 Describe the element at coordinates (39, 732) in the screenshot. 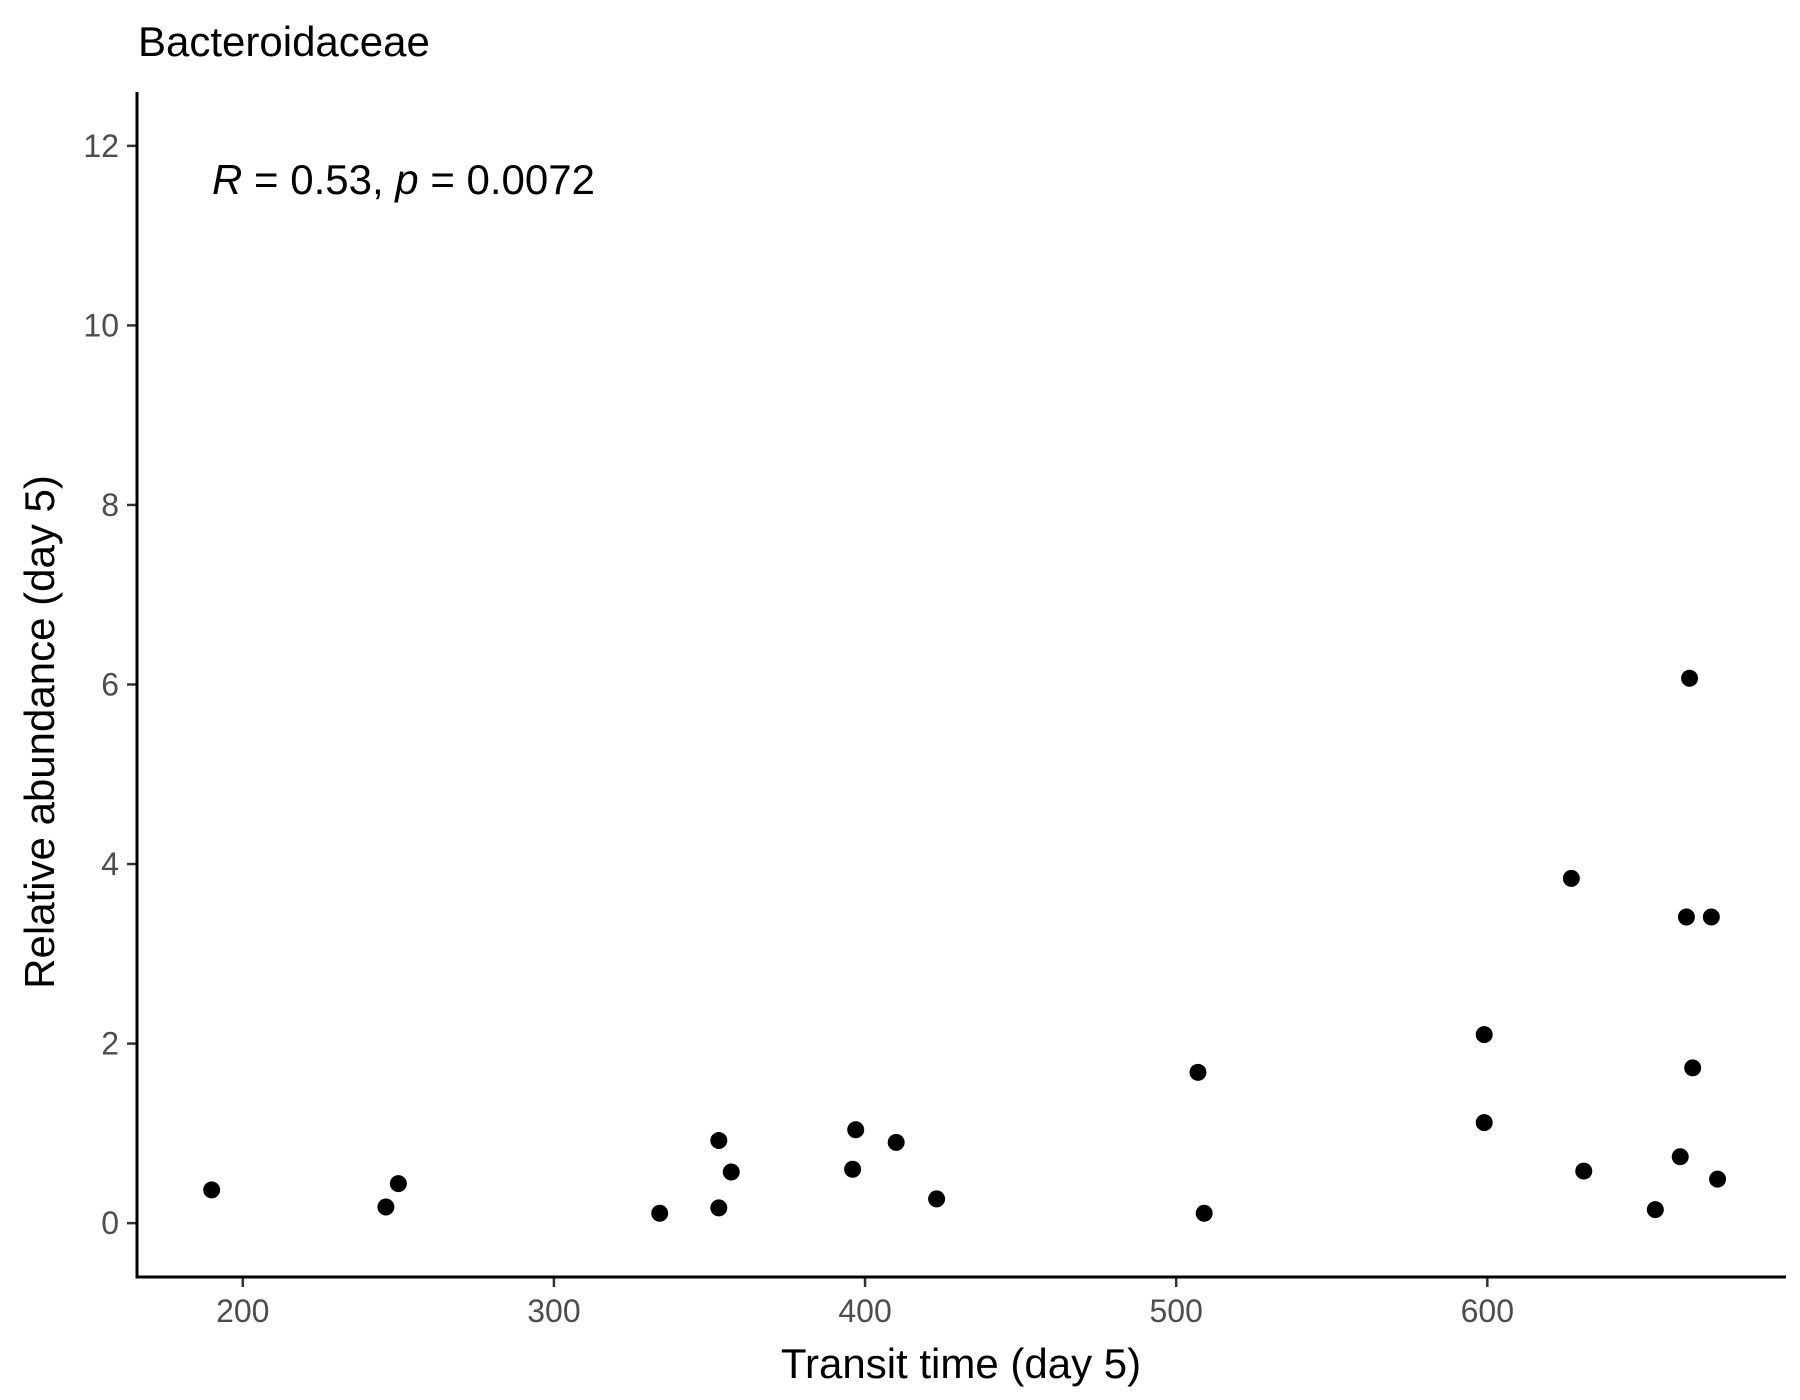

I see `y-axis-title: Relative abundance (day 5)` at that location.